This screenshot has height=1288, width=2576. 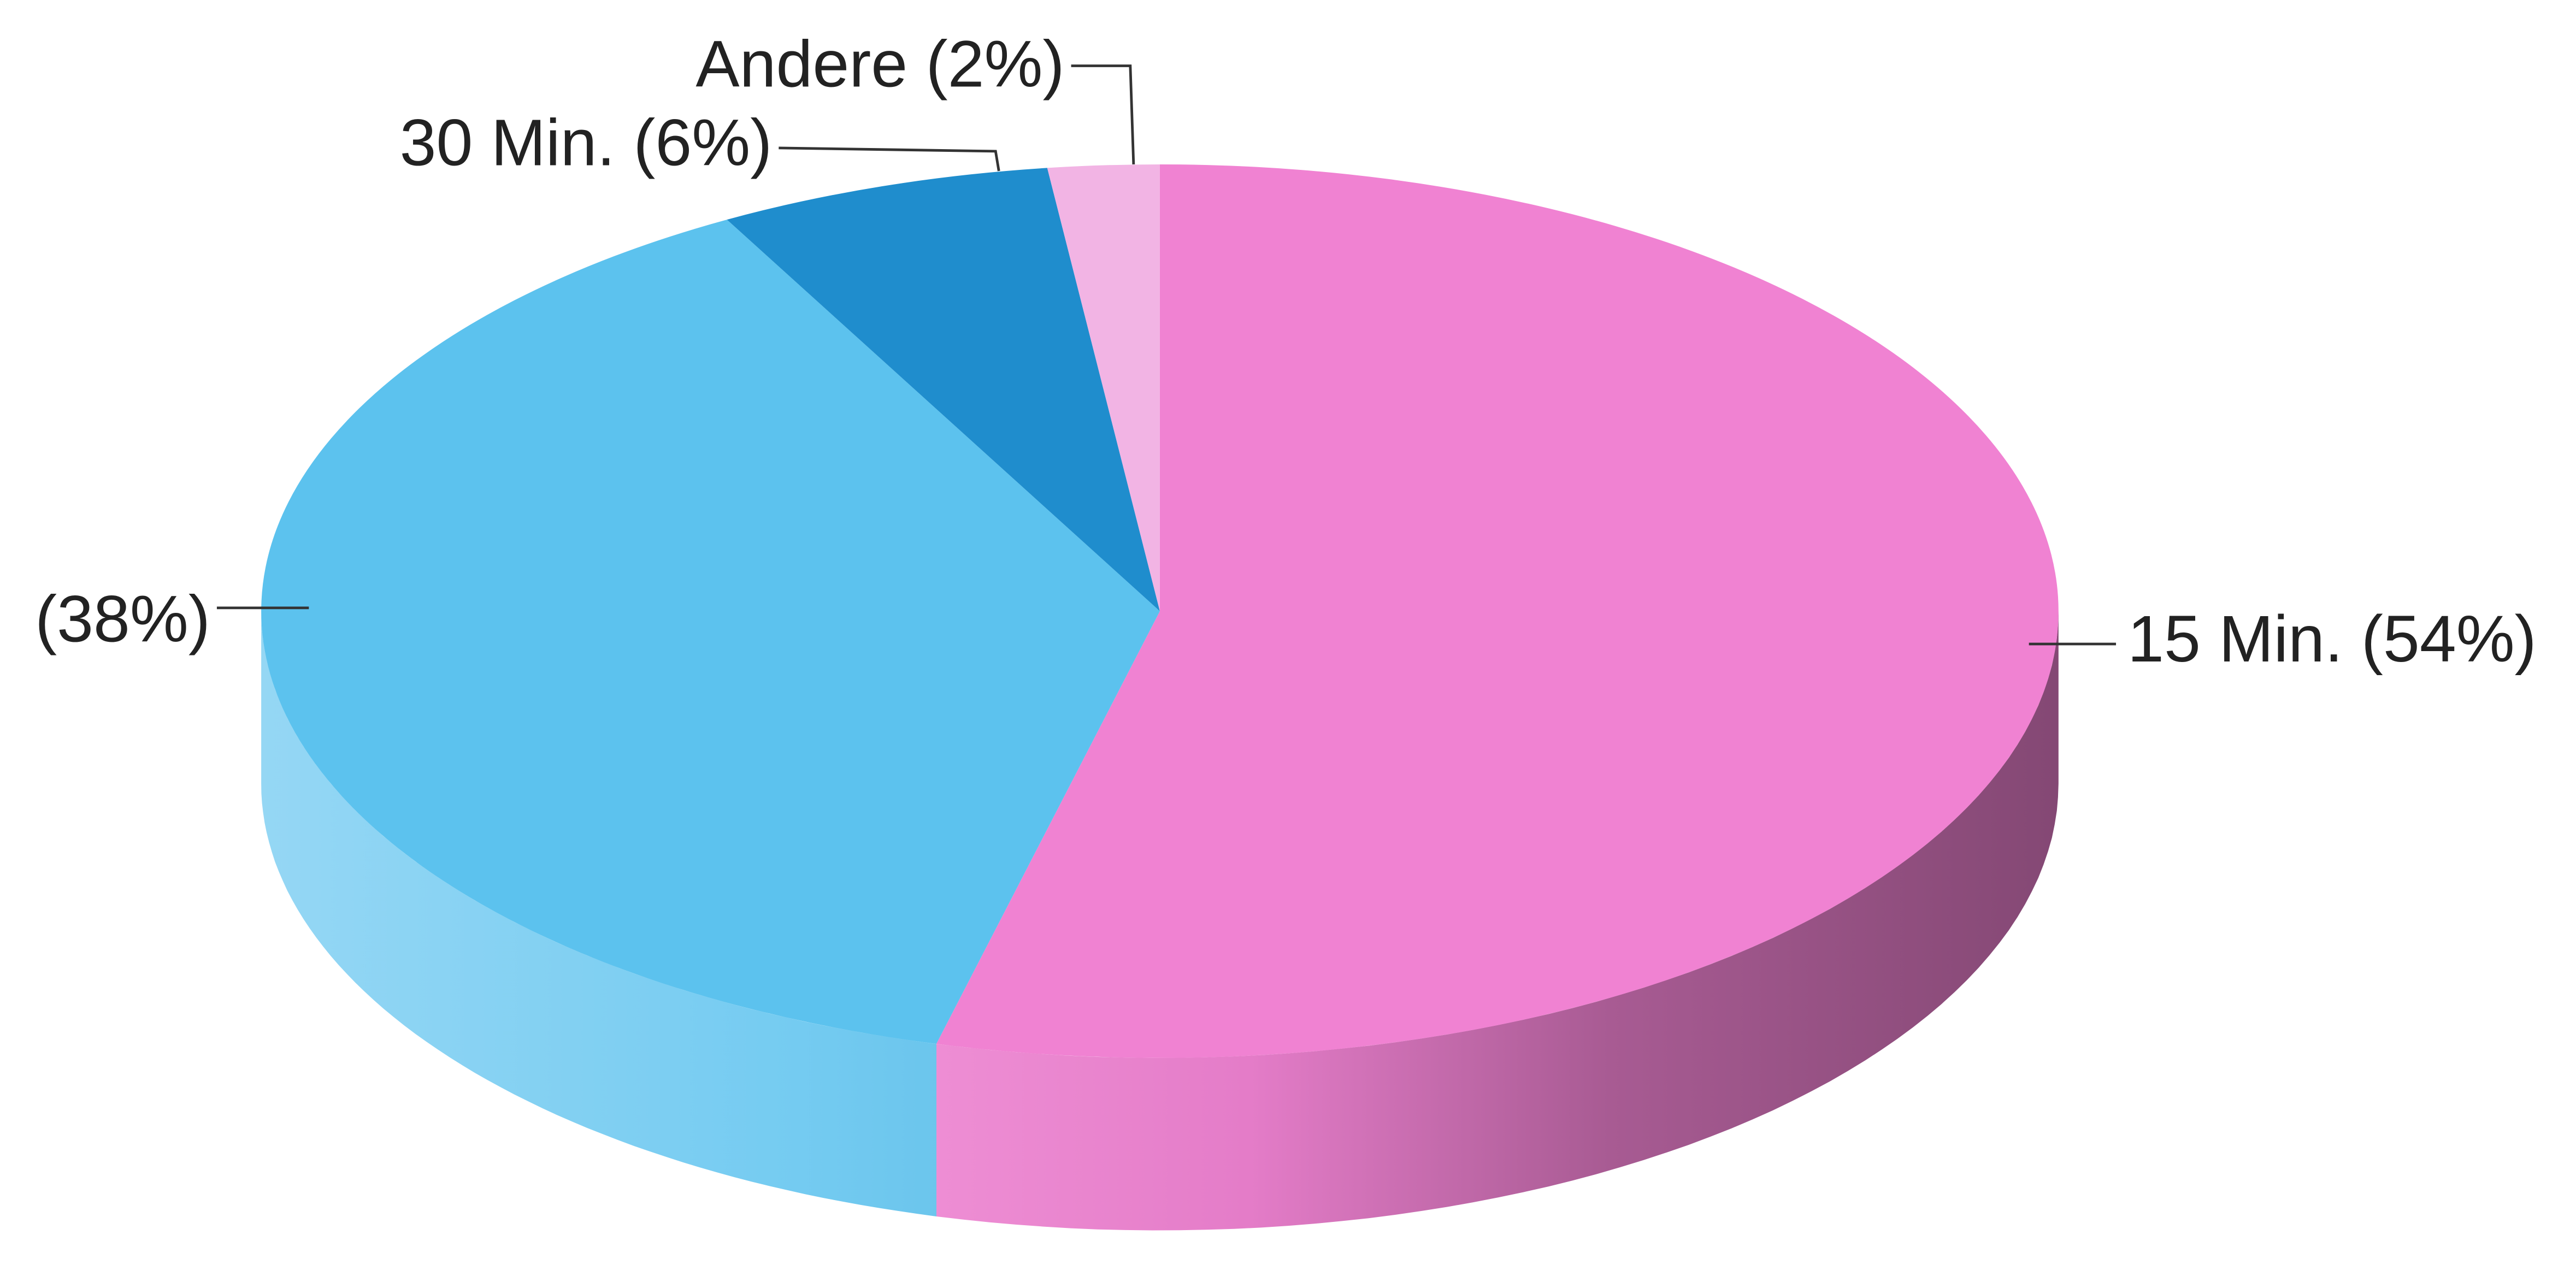 I want to click on data-label: Andere (2%), so click(x=879, y=64).